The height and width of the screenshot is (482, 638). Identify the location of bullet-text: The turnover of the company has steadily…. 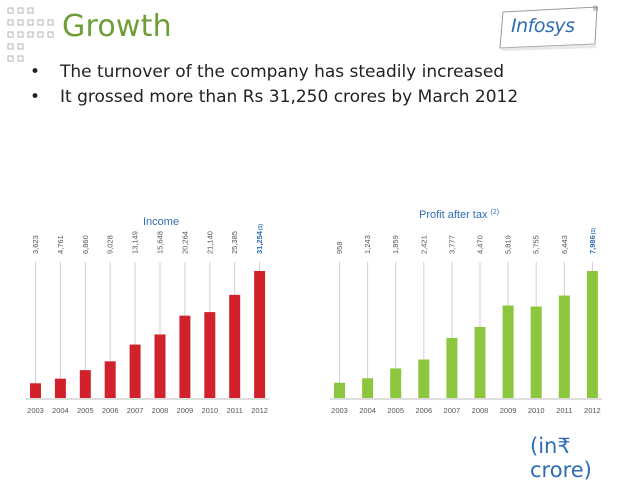
(282, 72).